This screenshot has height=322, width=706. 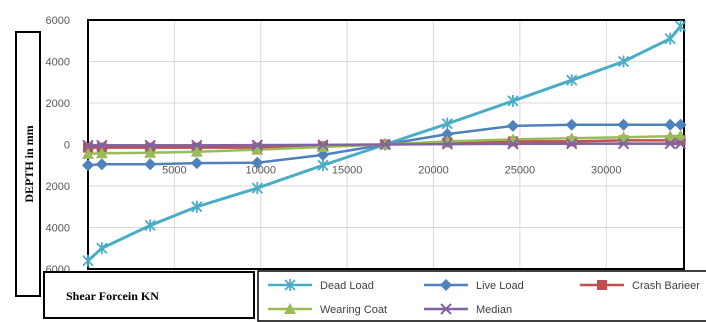 I want to click on legend-label: Live Load, so click(x=500, y=286).